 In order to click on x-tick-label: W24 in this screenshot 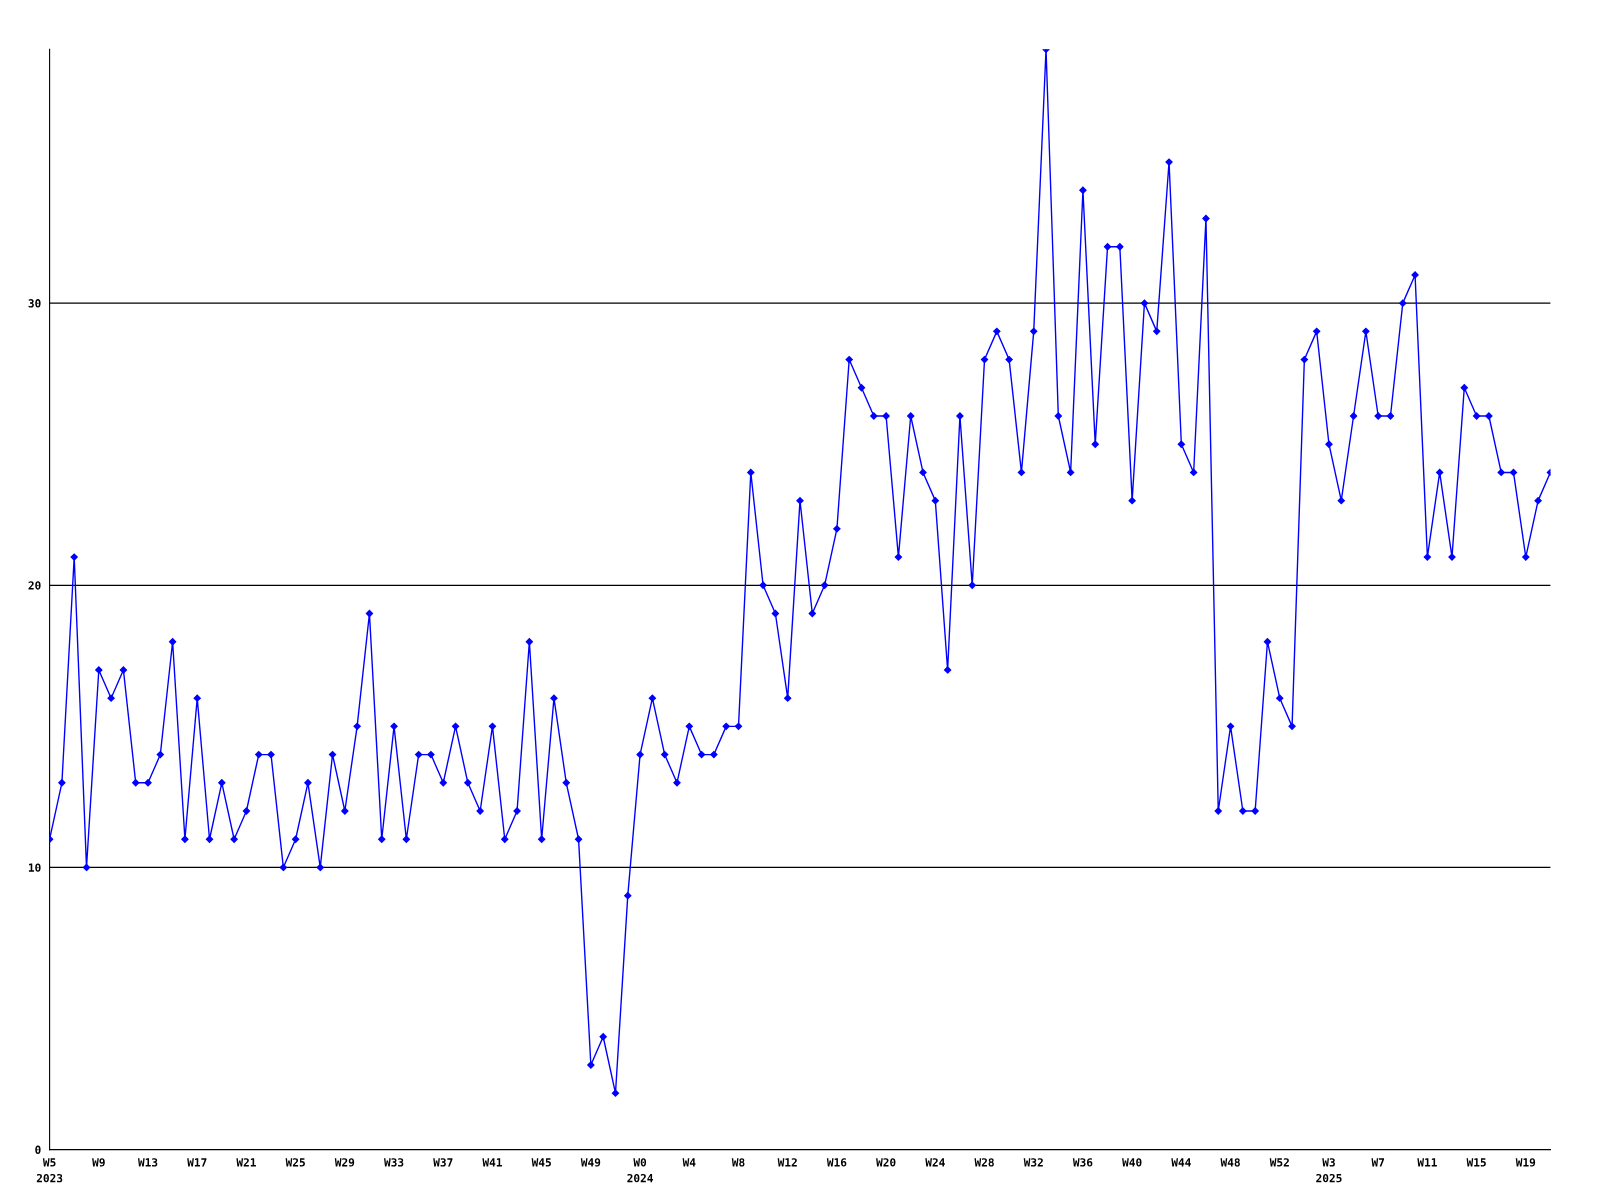, I will do `click(935, 1162)`.